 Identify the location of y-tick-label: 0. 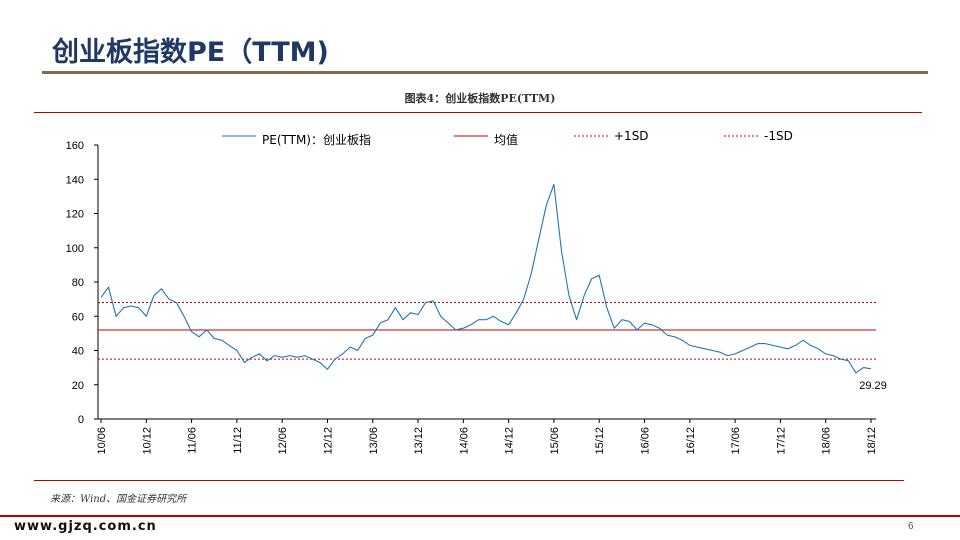
(81, 420).